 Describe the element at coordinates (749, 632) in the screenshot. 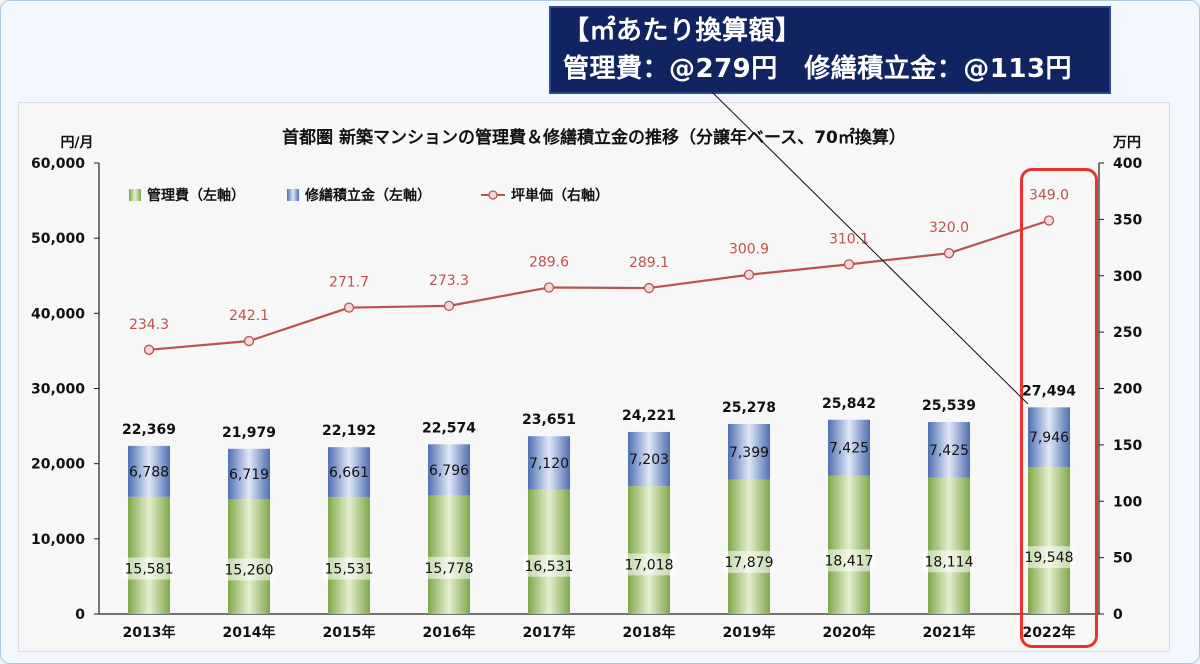

I see `x-tick-label: 2019年` at that location.